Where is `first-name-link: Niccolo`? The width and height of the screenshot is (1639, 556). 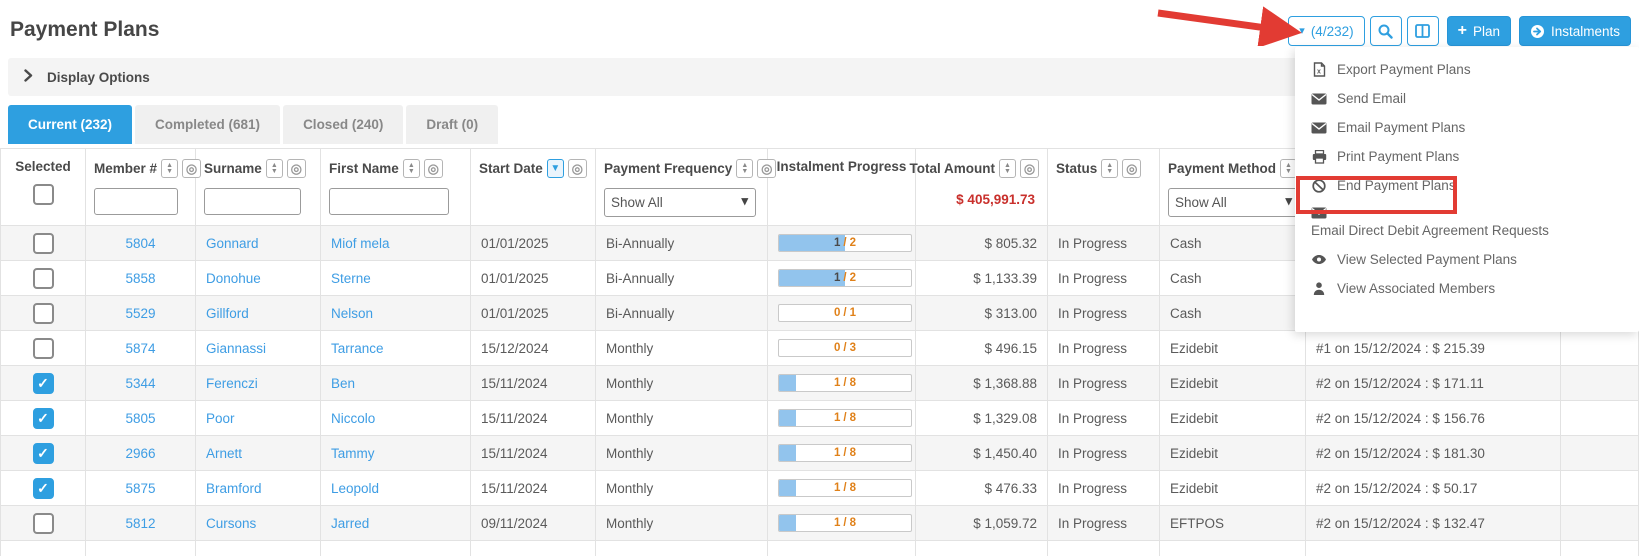 first-name-link: Niccolo is located at coordinates (353, 418).